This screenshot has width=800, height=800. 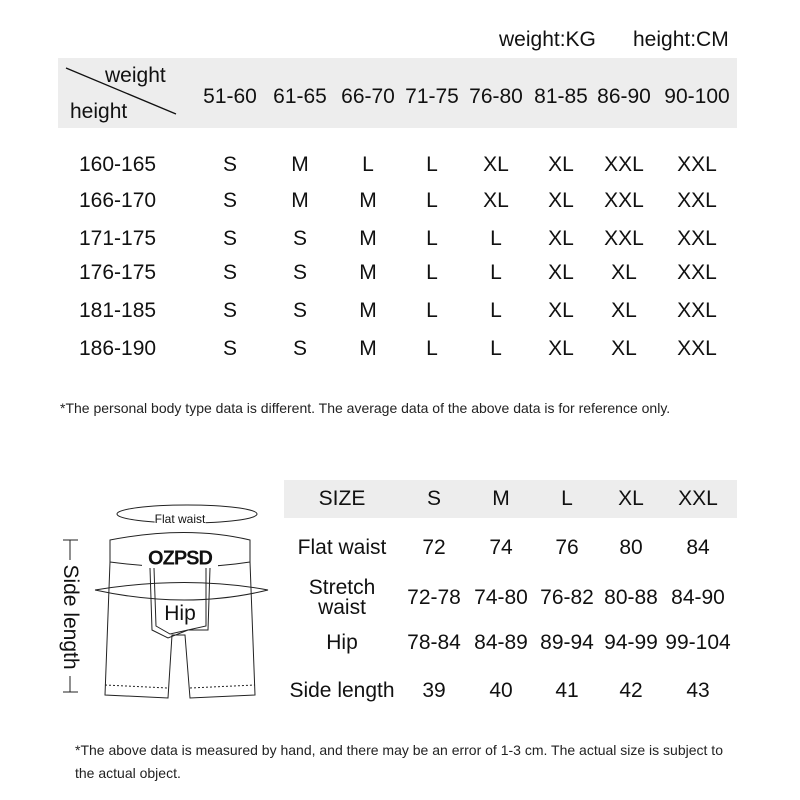 What do you see at coordinates (698, 690) in the screenshot?
I see `measurement-cell: 43` at bounding box center [698, 690].